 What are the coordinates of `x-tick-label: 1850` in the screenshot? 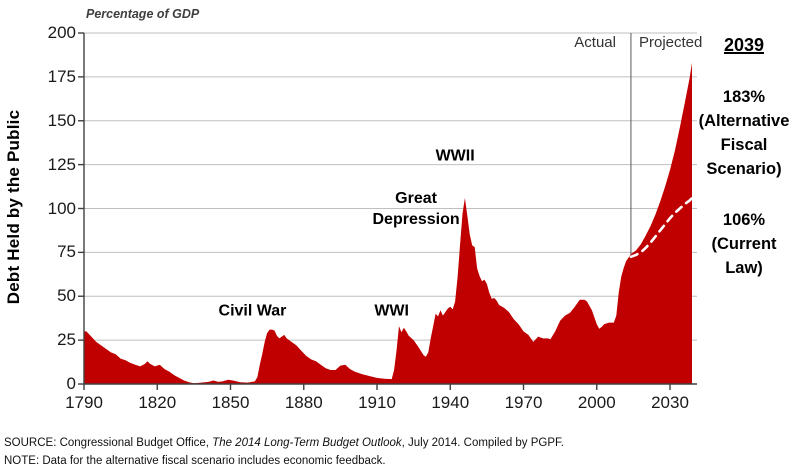 It's located at (230, 402).